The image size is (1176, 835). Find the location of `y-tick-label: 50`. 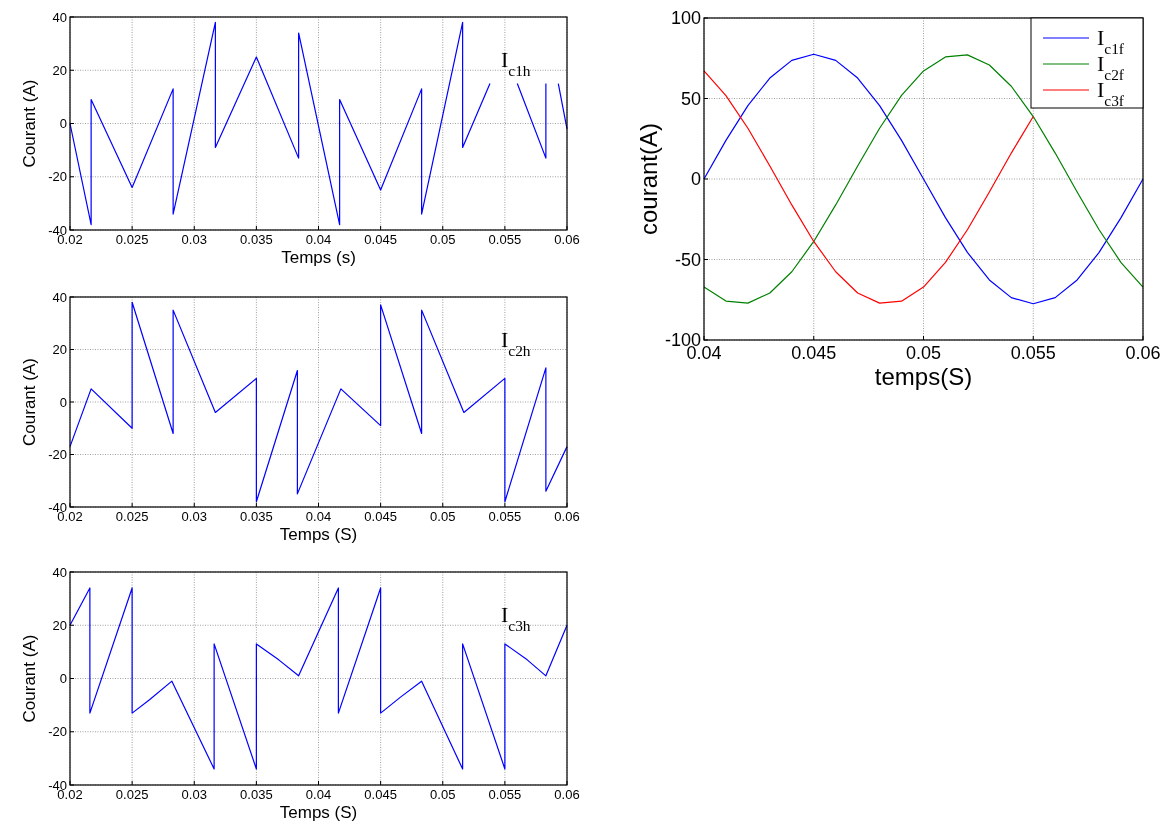

y-tick-label: 50 is located at coordinates (690, 98).